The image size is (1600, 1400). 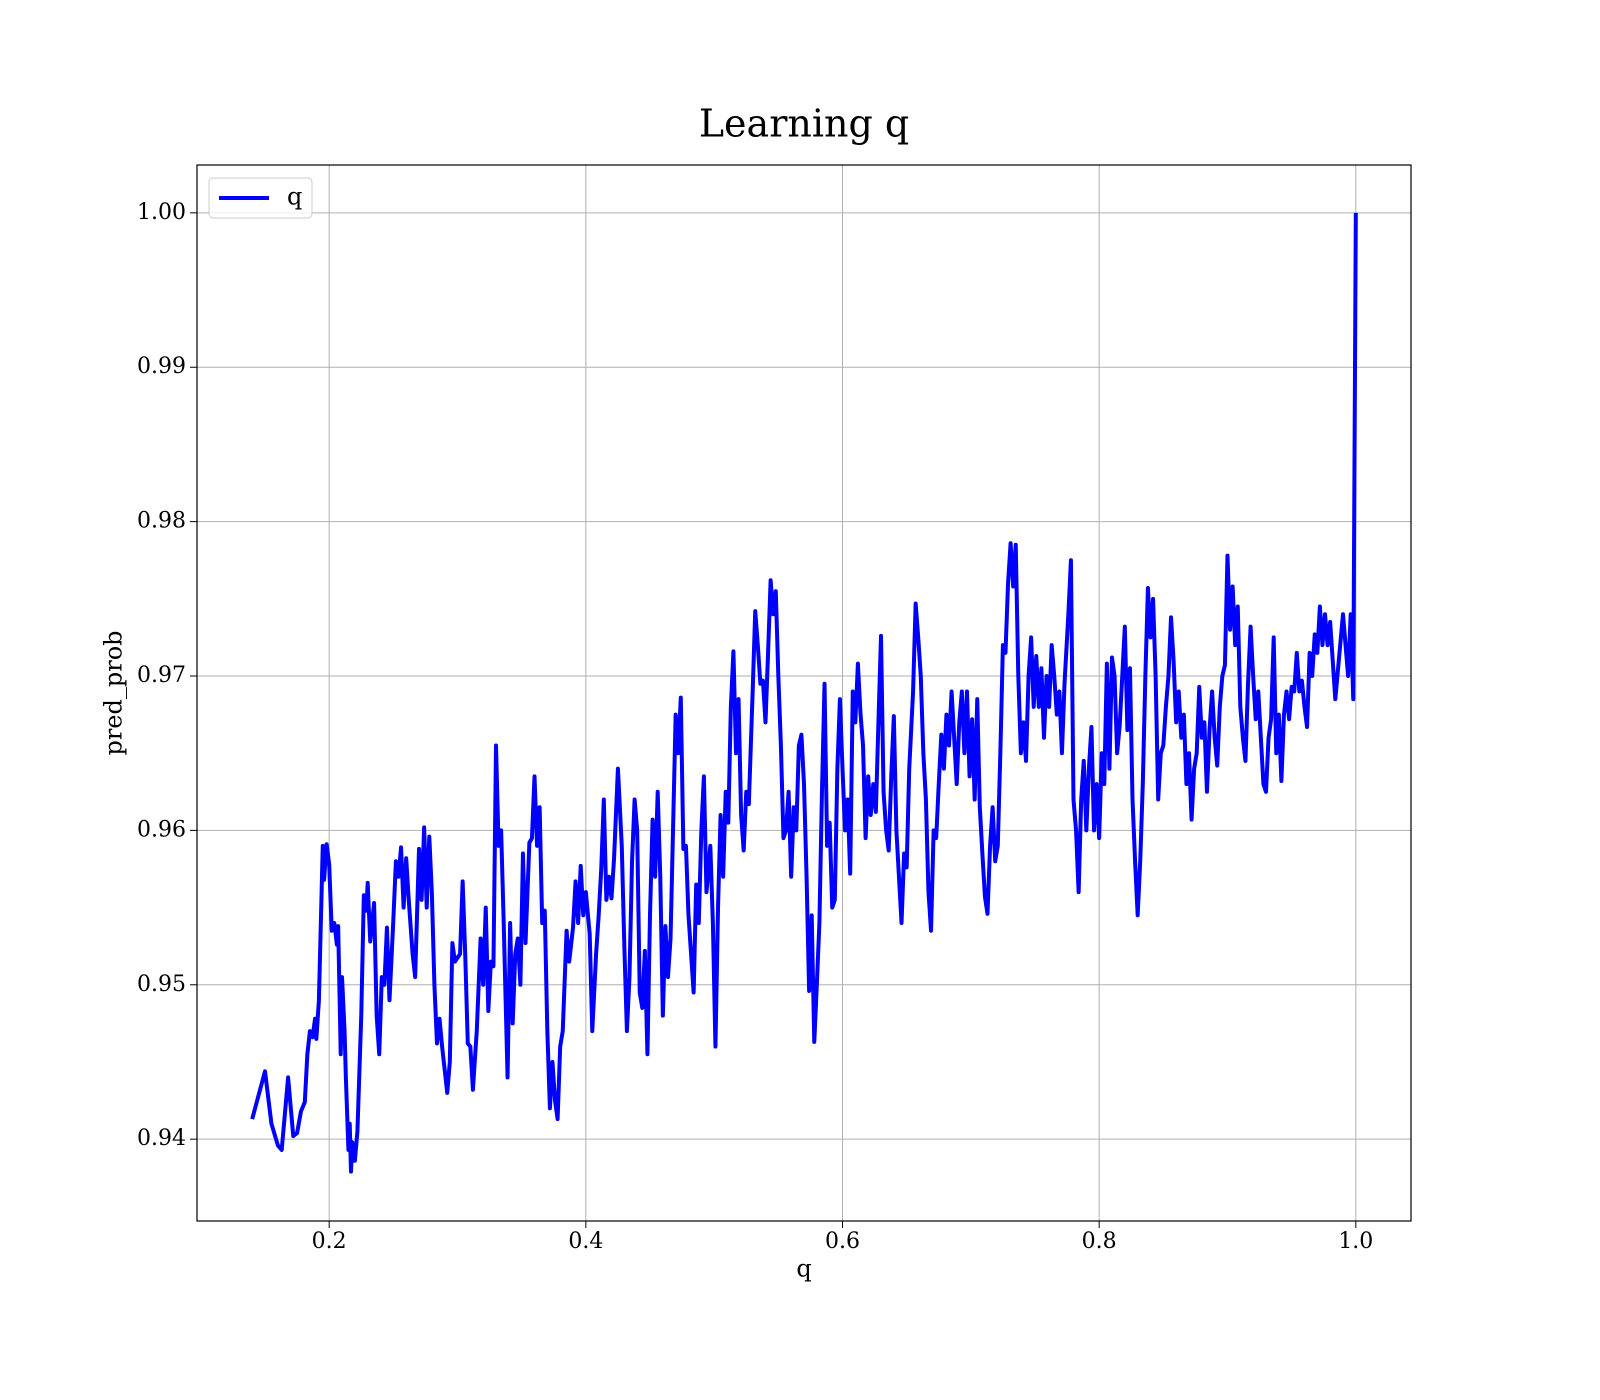 What do you see at coordinates (1355, 1241) in the screenshot?
I see `x-tick-label: 1.0` at bounding box center [1355, 1241].